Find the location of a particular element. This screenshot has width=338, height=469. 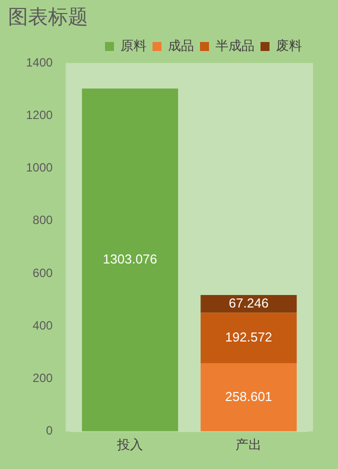

data-label: 1303.076 is located at coordinates (130, 259).